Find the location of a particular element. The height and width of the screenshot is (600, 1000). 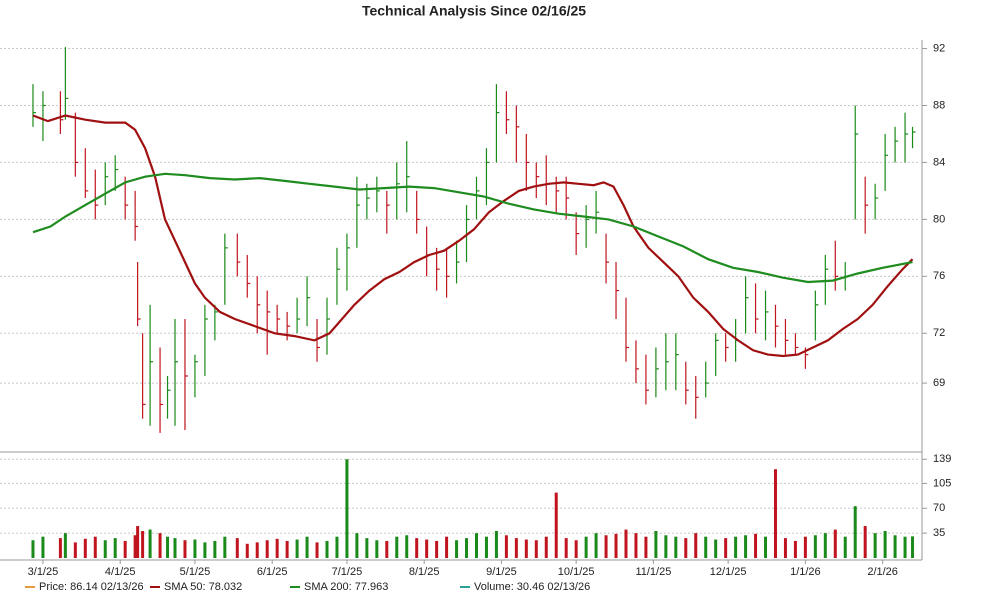

x-tick-label: 9/1/25 is located at coordinates (501, 572).